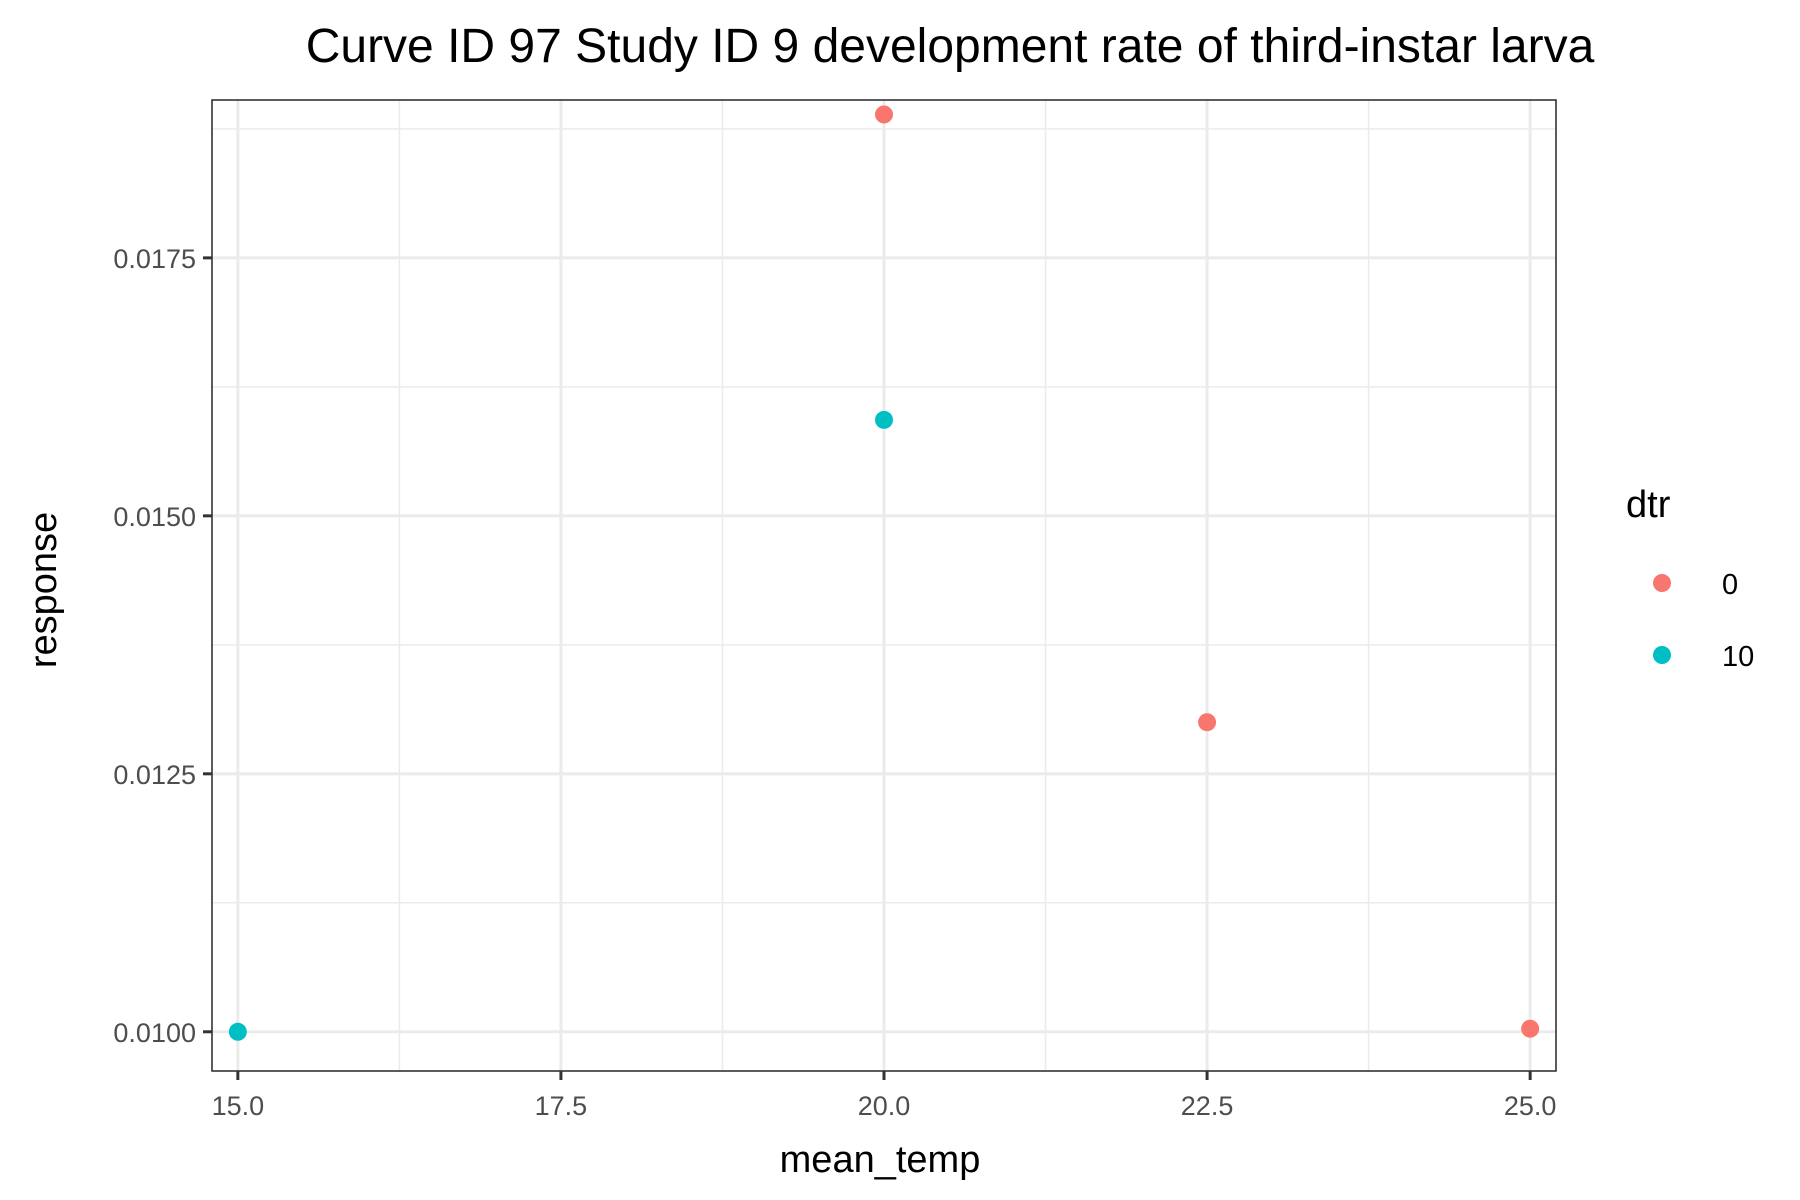 Image resolution: width=1800 pixels, height=1200 pixels. Describe the element at coordinates (154, 517) in the screenshot. I see `y-tick-label: 0.0150` at that location.